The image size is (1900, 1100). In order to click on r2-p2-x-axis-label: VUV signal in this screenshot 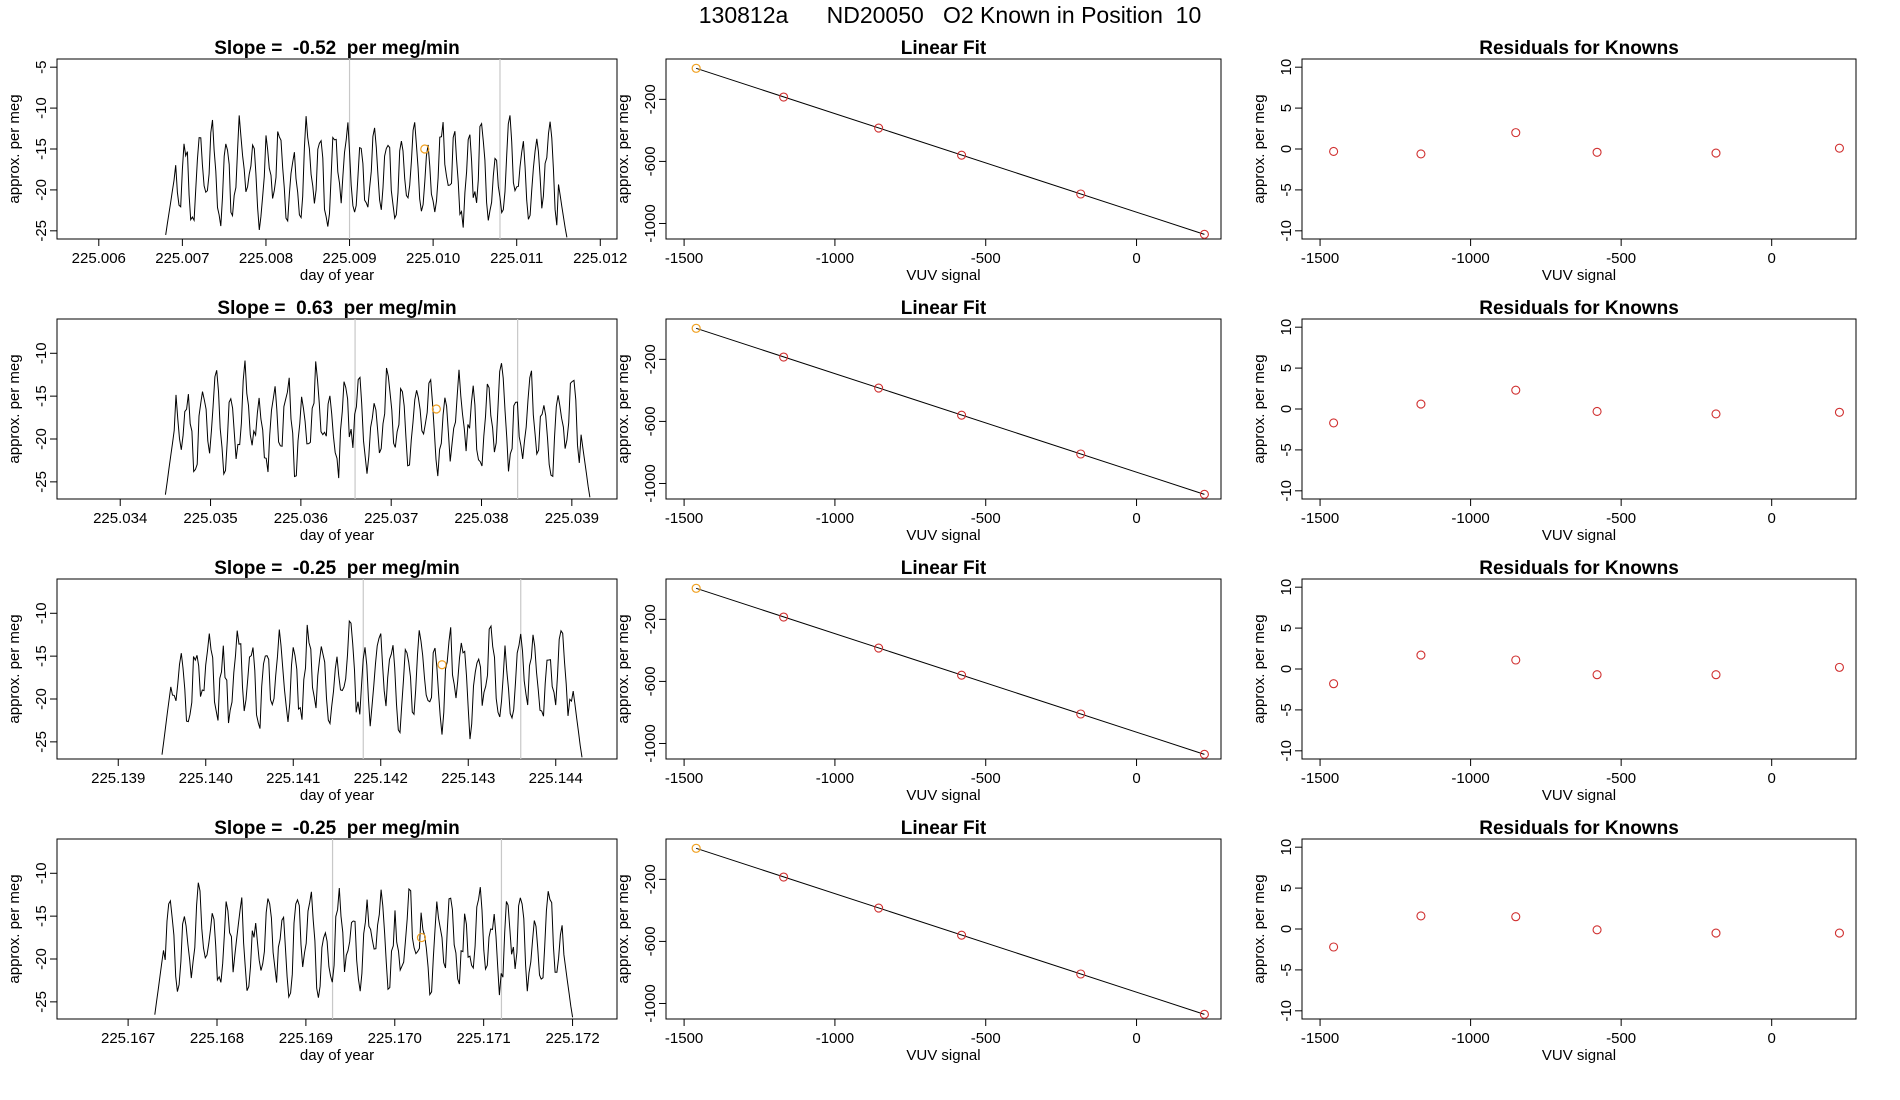, I will do `click(943, 535)`.